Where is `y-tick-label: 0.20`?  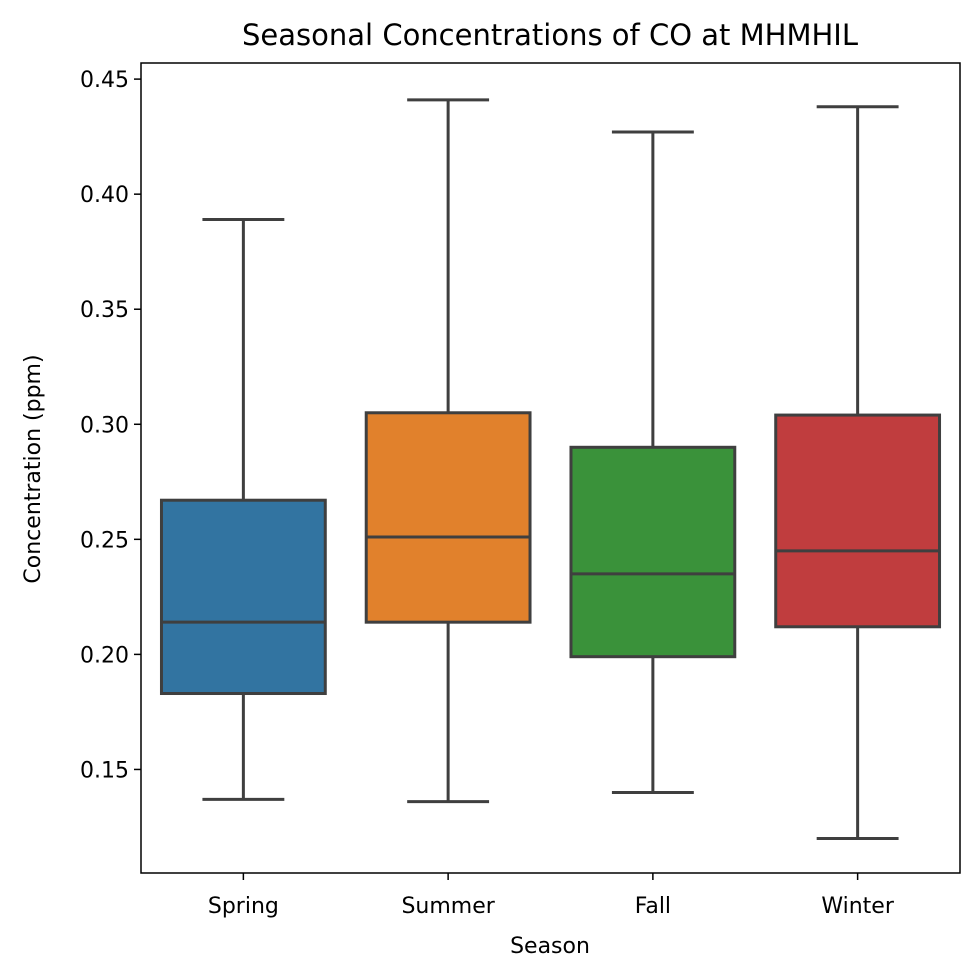 y-tick-label: 0.20 is located at coordinates (104, 655).